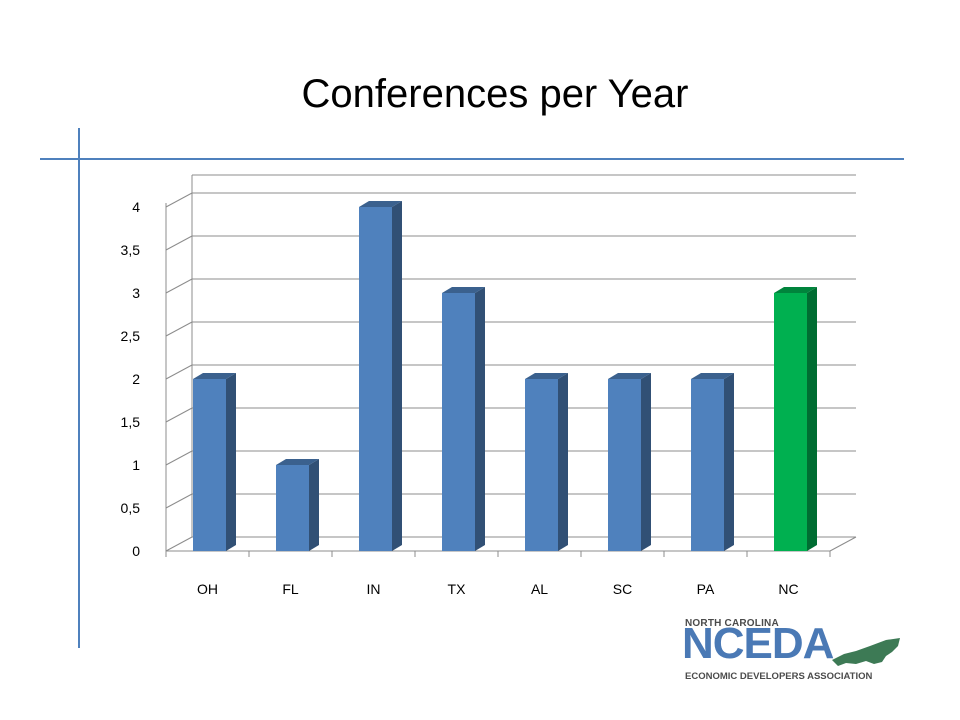  What do you see at coordinates (131, 508) in the screenshot?
I see `y-tick-label: 0,5` at bounding box center [131, 508].